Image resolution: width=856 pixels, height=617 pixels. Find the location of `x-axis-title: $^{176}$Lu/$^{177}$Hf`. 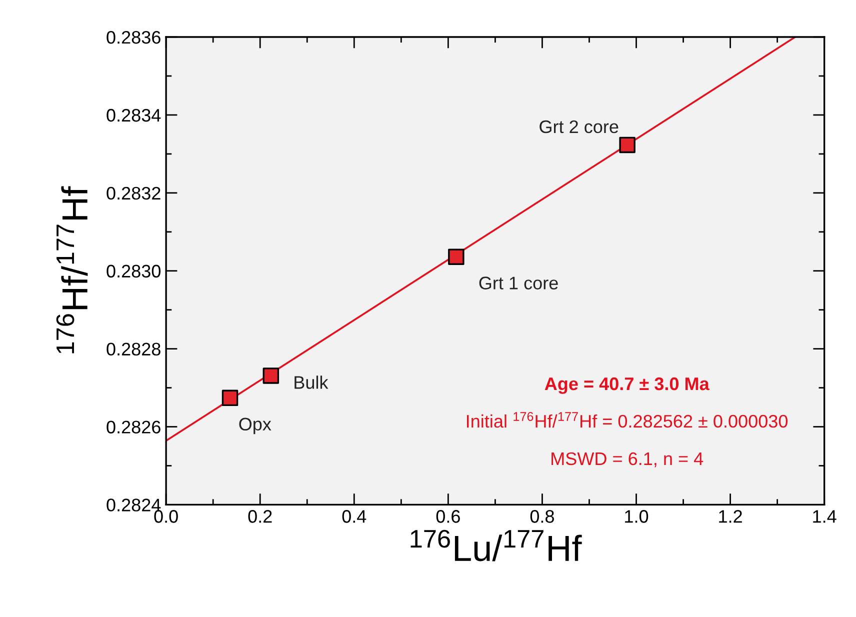

x-axis-title: $^{176}$Lu/$^{177}$Hf is located at coordinates (496, 546).